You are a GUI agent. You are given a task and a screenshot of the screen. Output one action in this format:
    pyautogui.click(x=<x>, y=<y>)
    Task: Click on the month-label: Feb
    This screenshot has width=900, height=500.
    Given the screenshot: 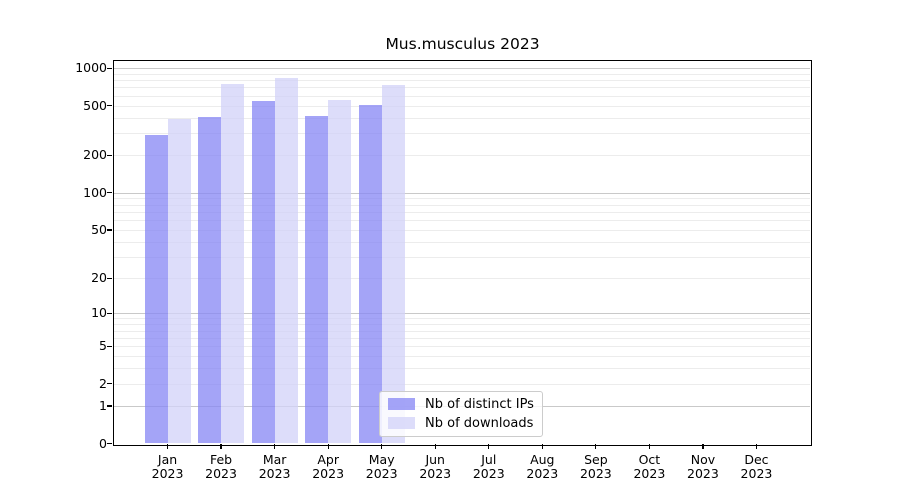 What is the action you would take?
    pyautogui.click(x=221, y=459)
    